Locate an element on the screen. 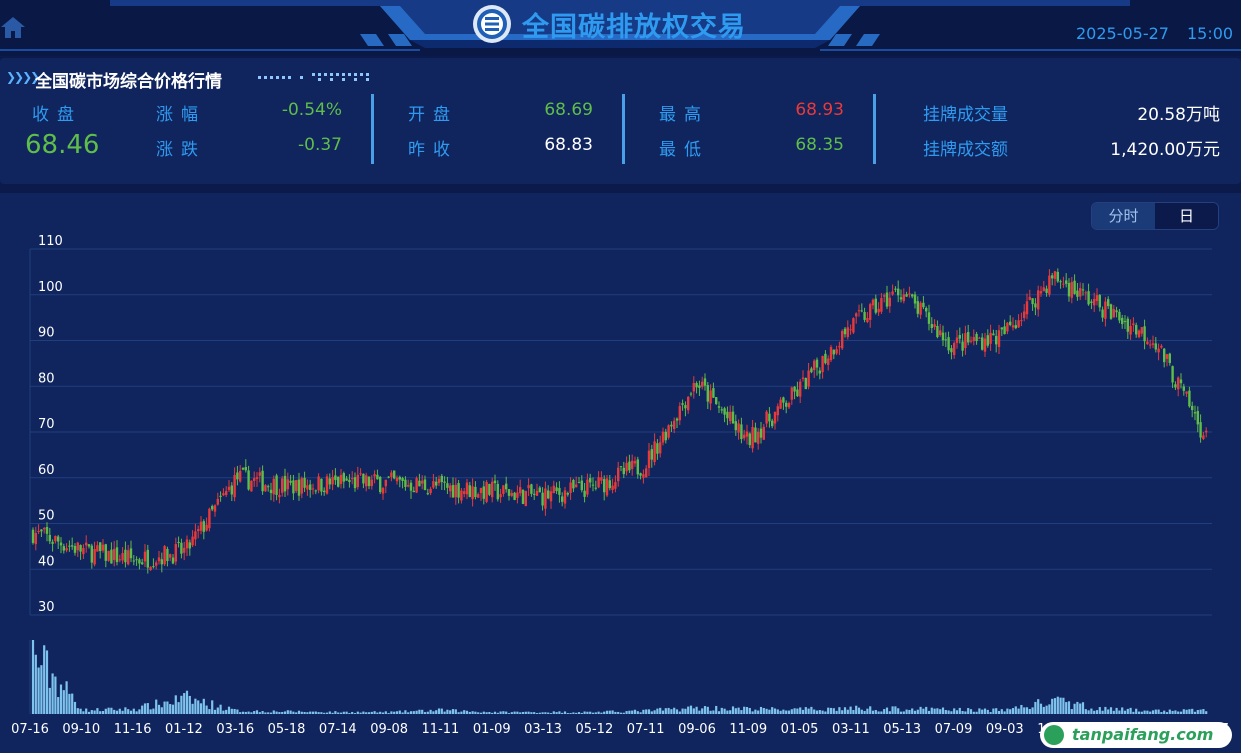  change-pct-label: 涨幅 is located at coordinates (181, 115).